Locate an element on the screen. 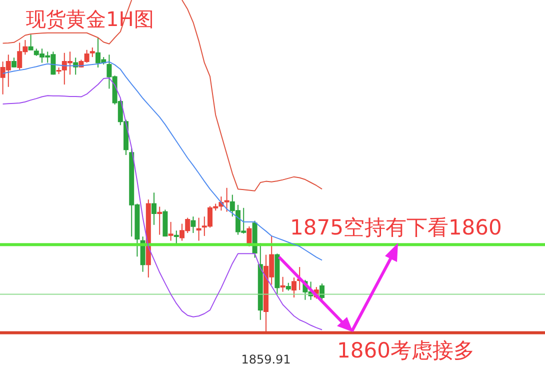 The height and width of the screenshot is (388, 545). ref-line-label: 1860考虑接多 is located at coordinates (405, 350).